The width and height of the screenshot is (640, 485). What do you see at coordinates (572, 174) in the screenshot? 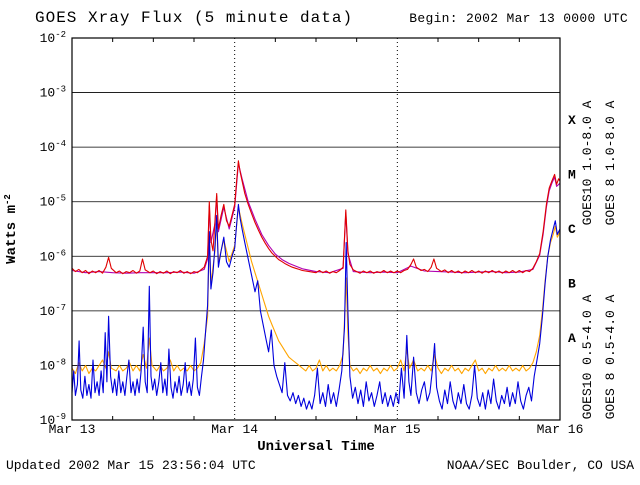
I see `flare-class-letter: M` at bounding box center [572, 174].